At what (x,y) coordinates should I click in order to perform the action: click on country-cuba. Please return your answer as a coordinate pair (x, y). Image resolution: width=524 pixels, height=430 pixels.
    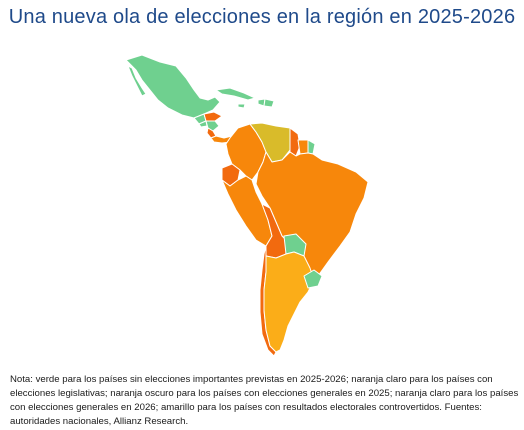
    Looking at the image, I should click on (235, 94).